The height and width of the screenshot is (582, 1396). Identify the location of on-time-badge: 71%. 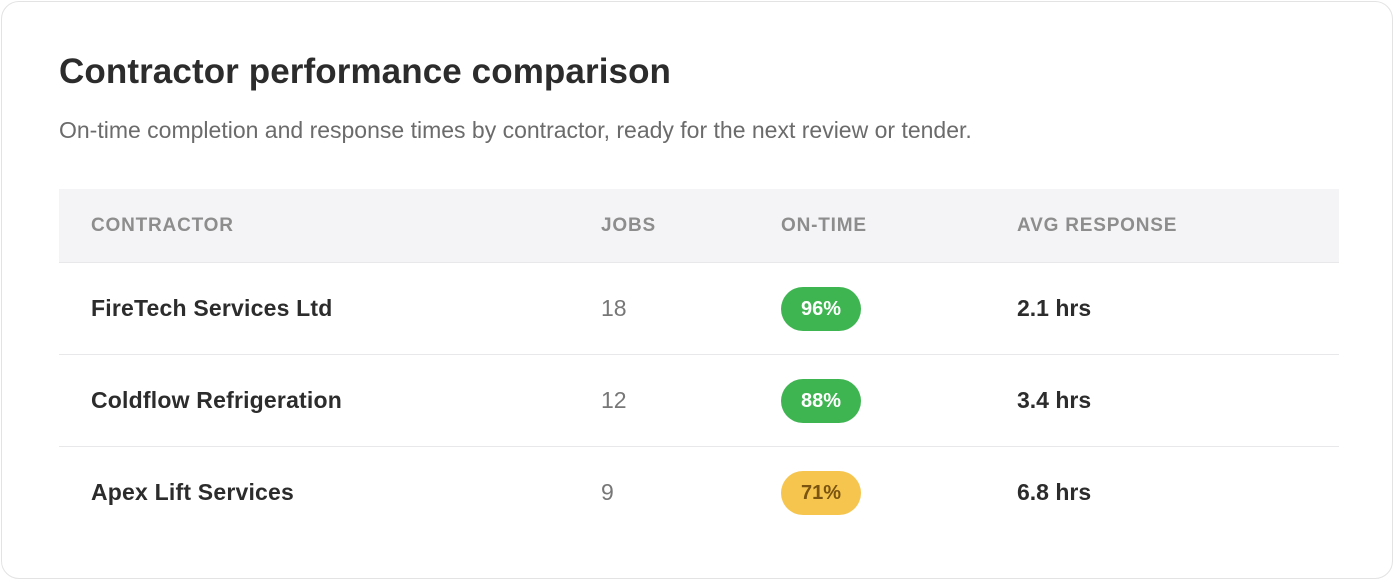
(821, 493).